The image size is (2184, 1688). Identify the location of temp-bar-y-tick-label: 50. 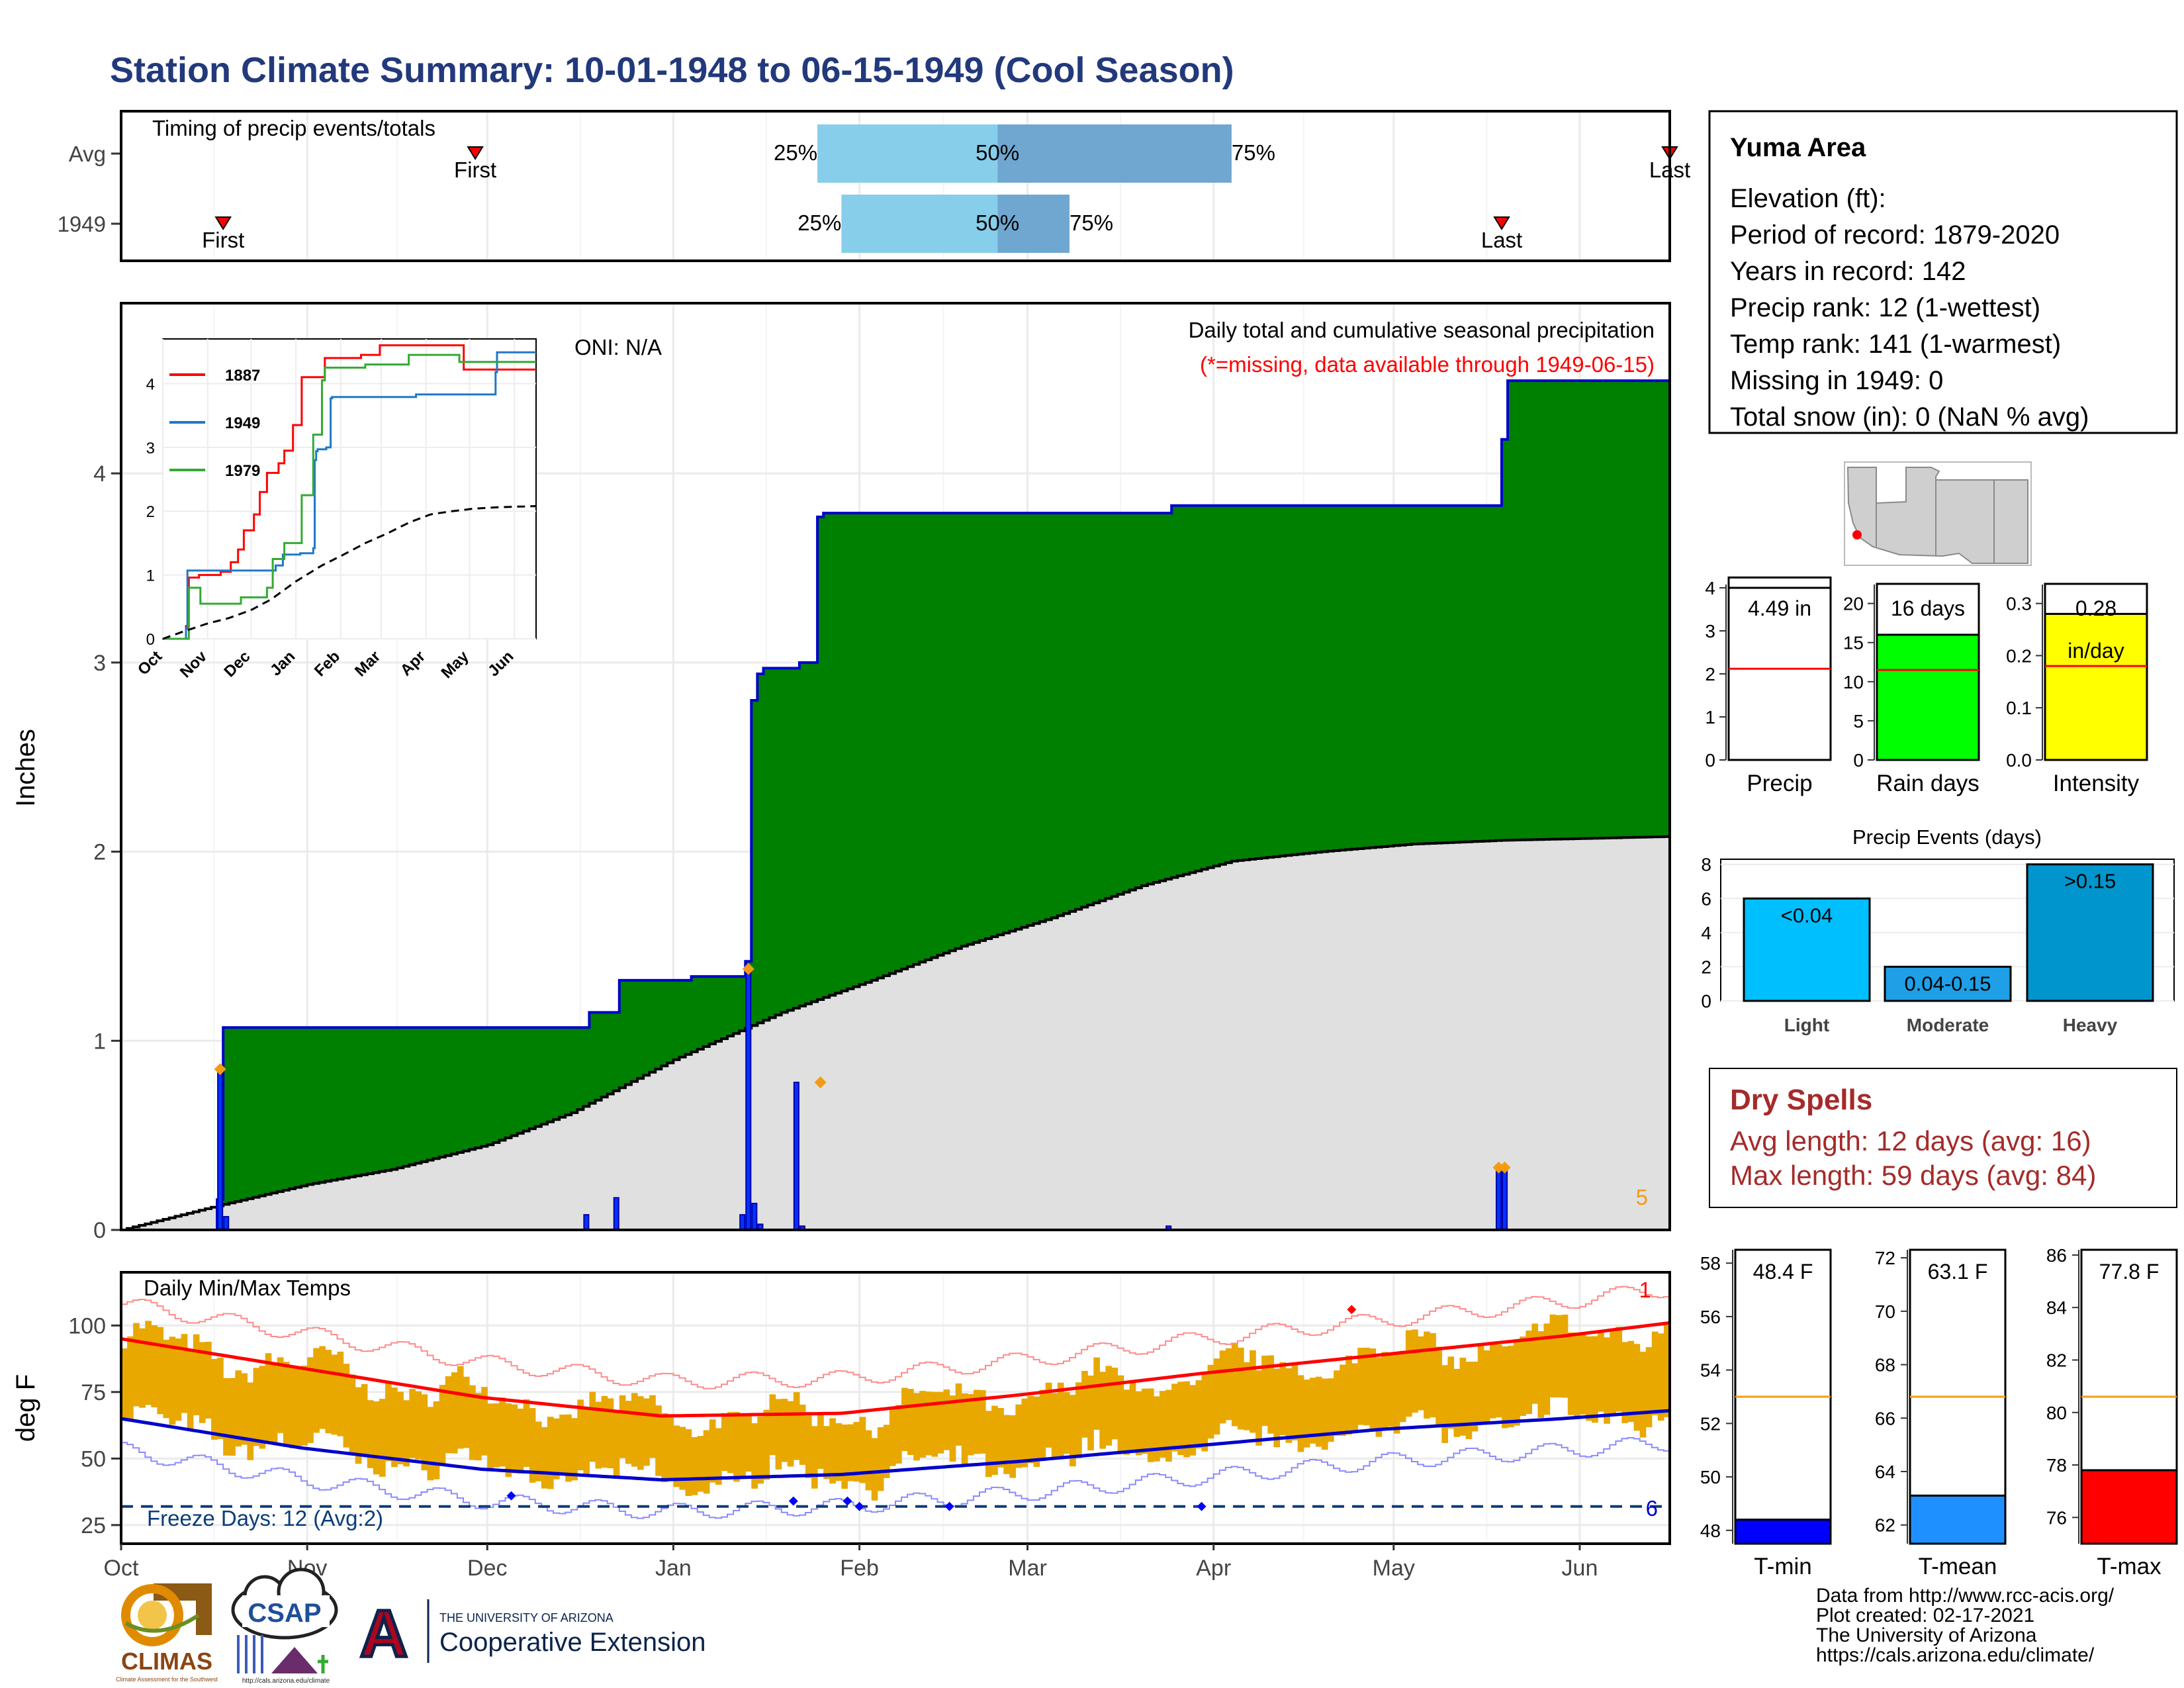
(1710, 1477).